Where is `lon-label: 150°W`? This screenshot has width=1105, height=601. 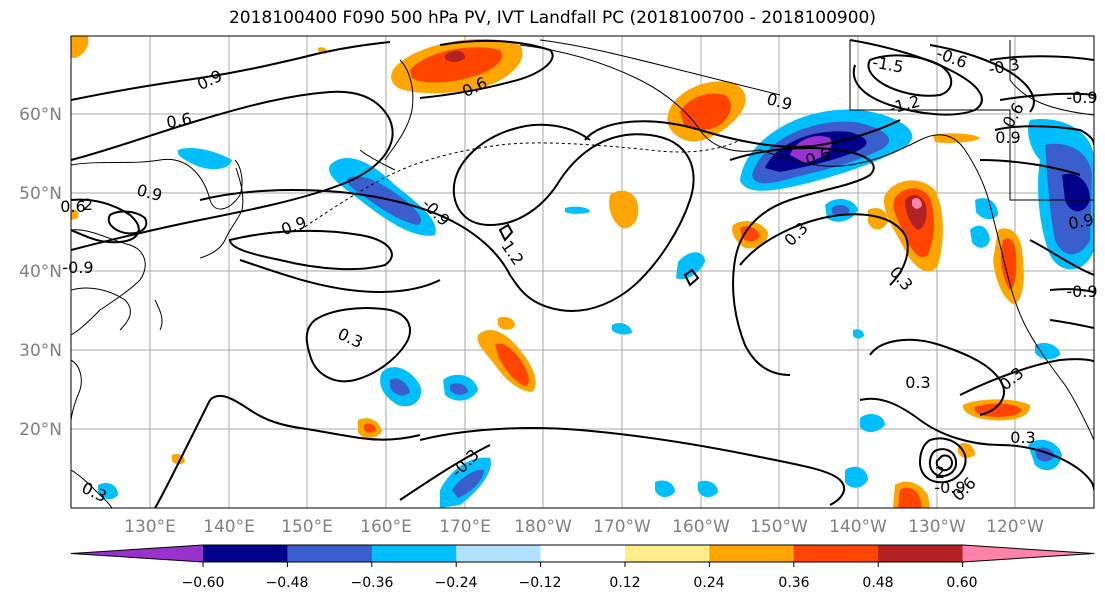
lon-label: 150°W is located at coordinates (779, 527).